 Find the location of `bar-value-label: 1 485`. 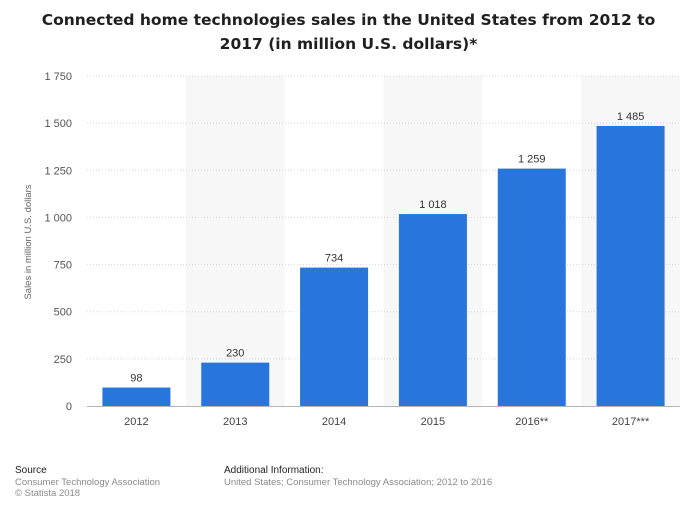

bar-value-label: 1 485 is located at coordinates (631, 117).